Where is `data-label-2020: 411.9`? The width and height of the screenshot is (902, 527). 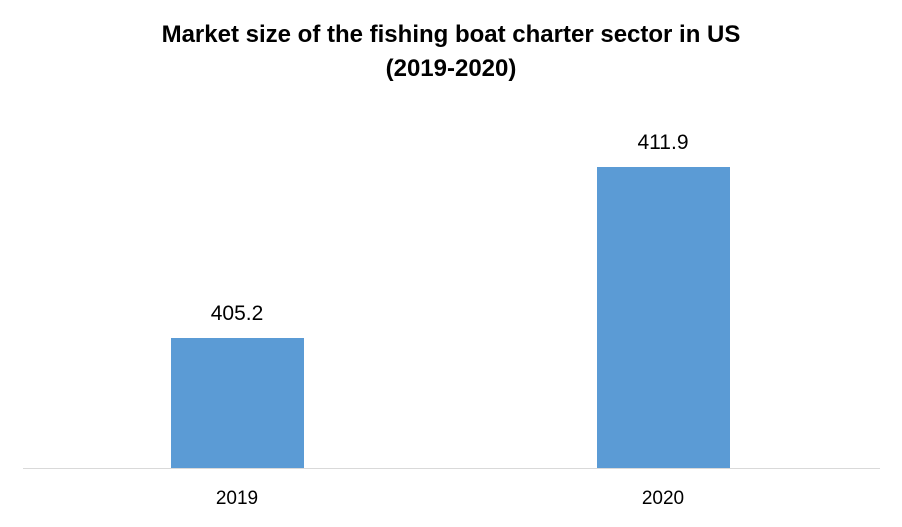
data-label-2020: 411.9 is located at coordinates (663, 142).